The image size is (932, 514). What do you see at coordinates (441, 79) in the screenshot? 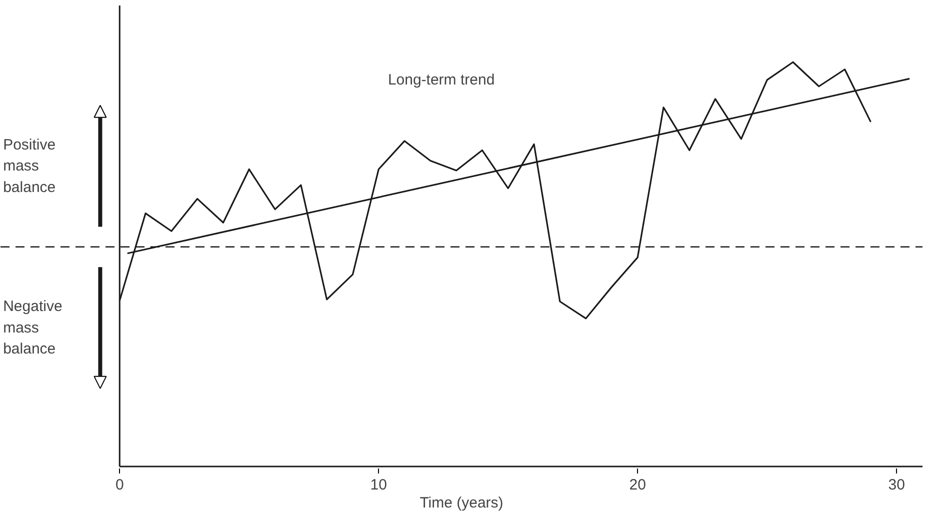
I see `annotation: Long-term trend` at bounding box center [441, 79].